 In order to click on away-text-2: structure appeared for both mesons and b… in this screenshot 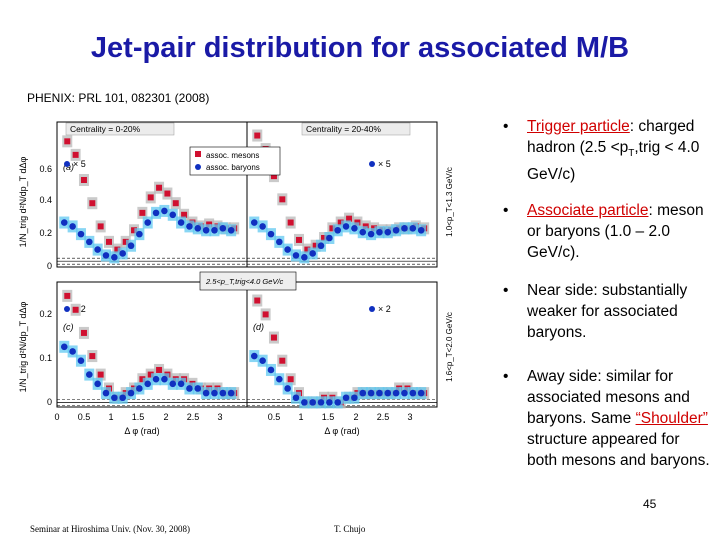, I will do `click(618, 450)`.